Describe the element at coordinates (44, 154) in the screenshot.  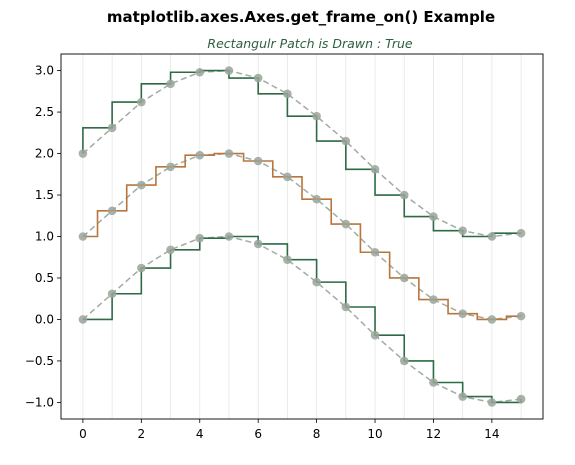
I see `y-tick-label: 2.0` at that location.